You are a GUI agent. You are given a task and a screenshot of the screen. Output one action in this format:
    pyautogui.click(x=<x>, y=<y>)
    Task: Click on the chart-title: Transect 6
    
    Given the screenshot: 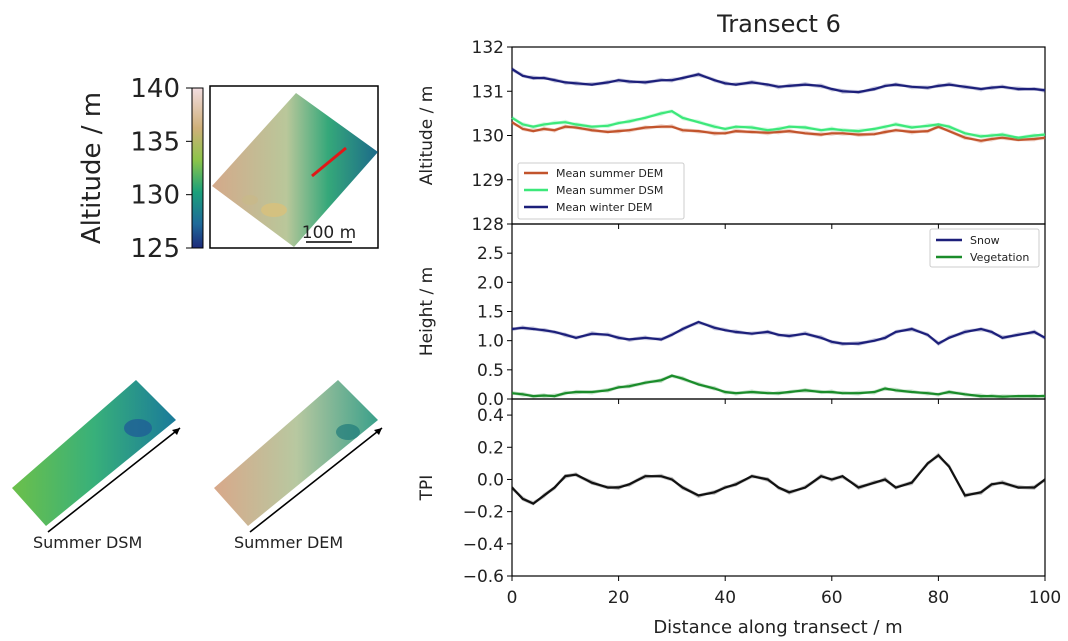 What is the action you would take?
    pyautogui.click(x=778, y=24)
    